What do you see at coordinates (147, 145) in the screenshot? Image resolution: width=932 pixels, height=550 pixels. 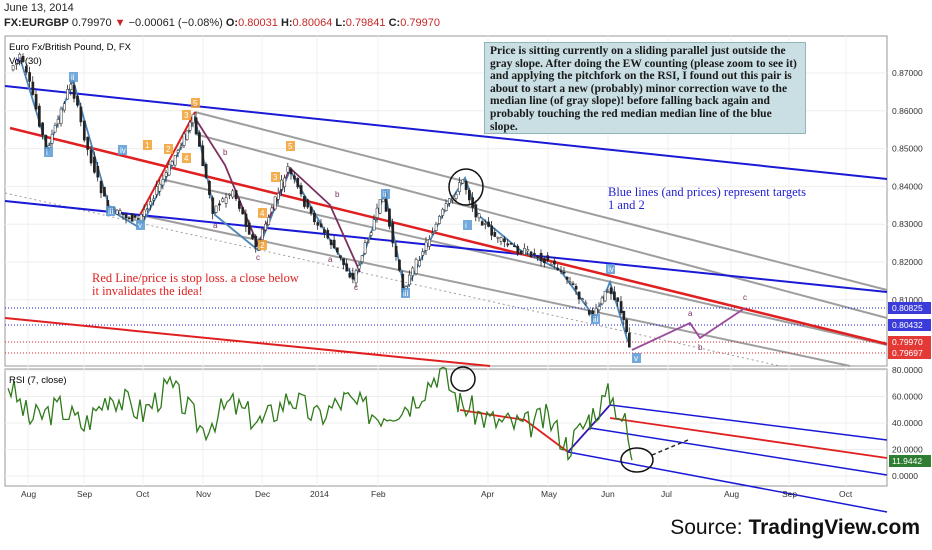 I see `wave-label: 1` at bounding box center [147, 145].